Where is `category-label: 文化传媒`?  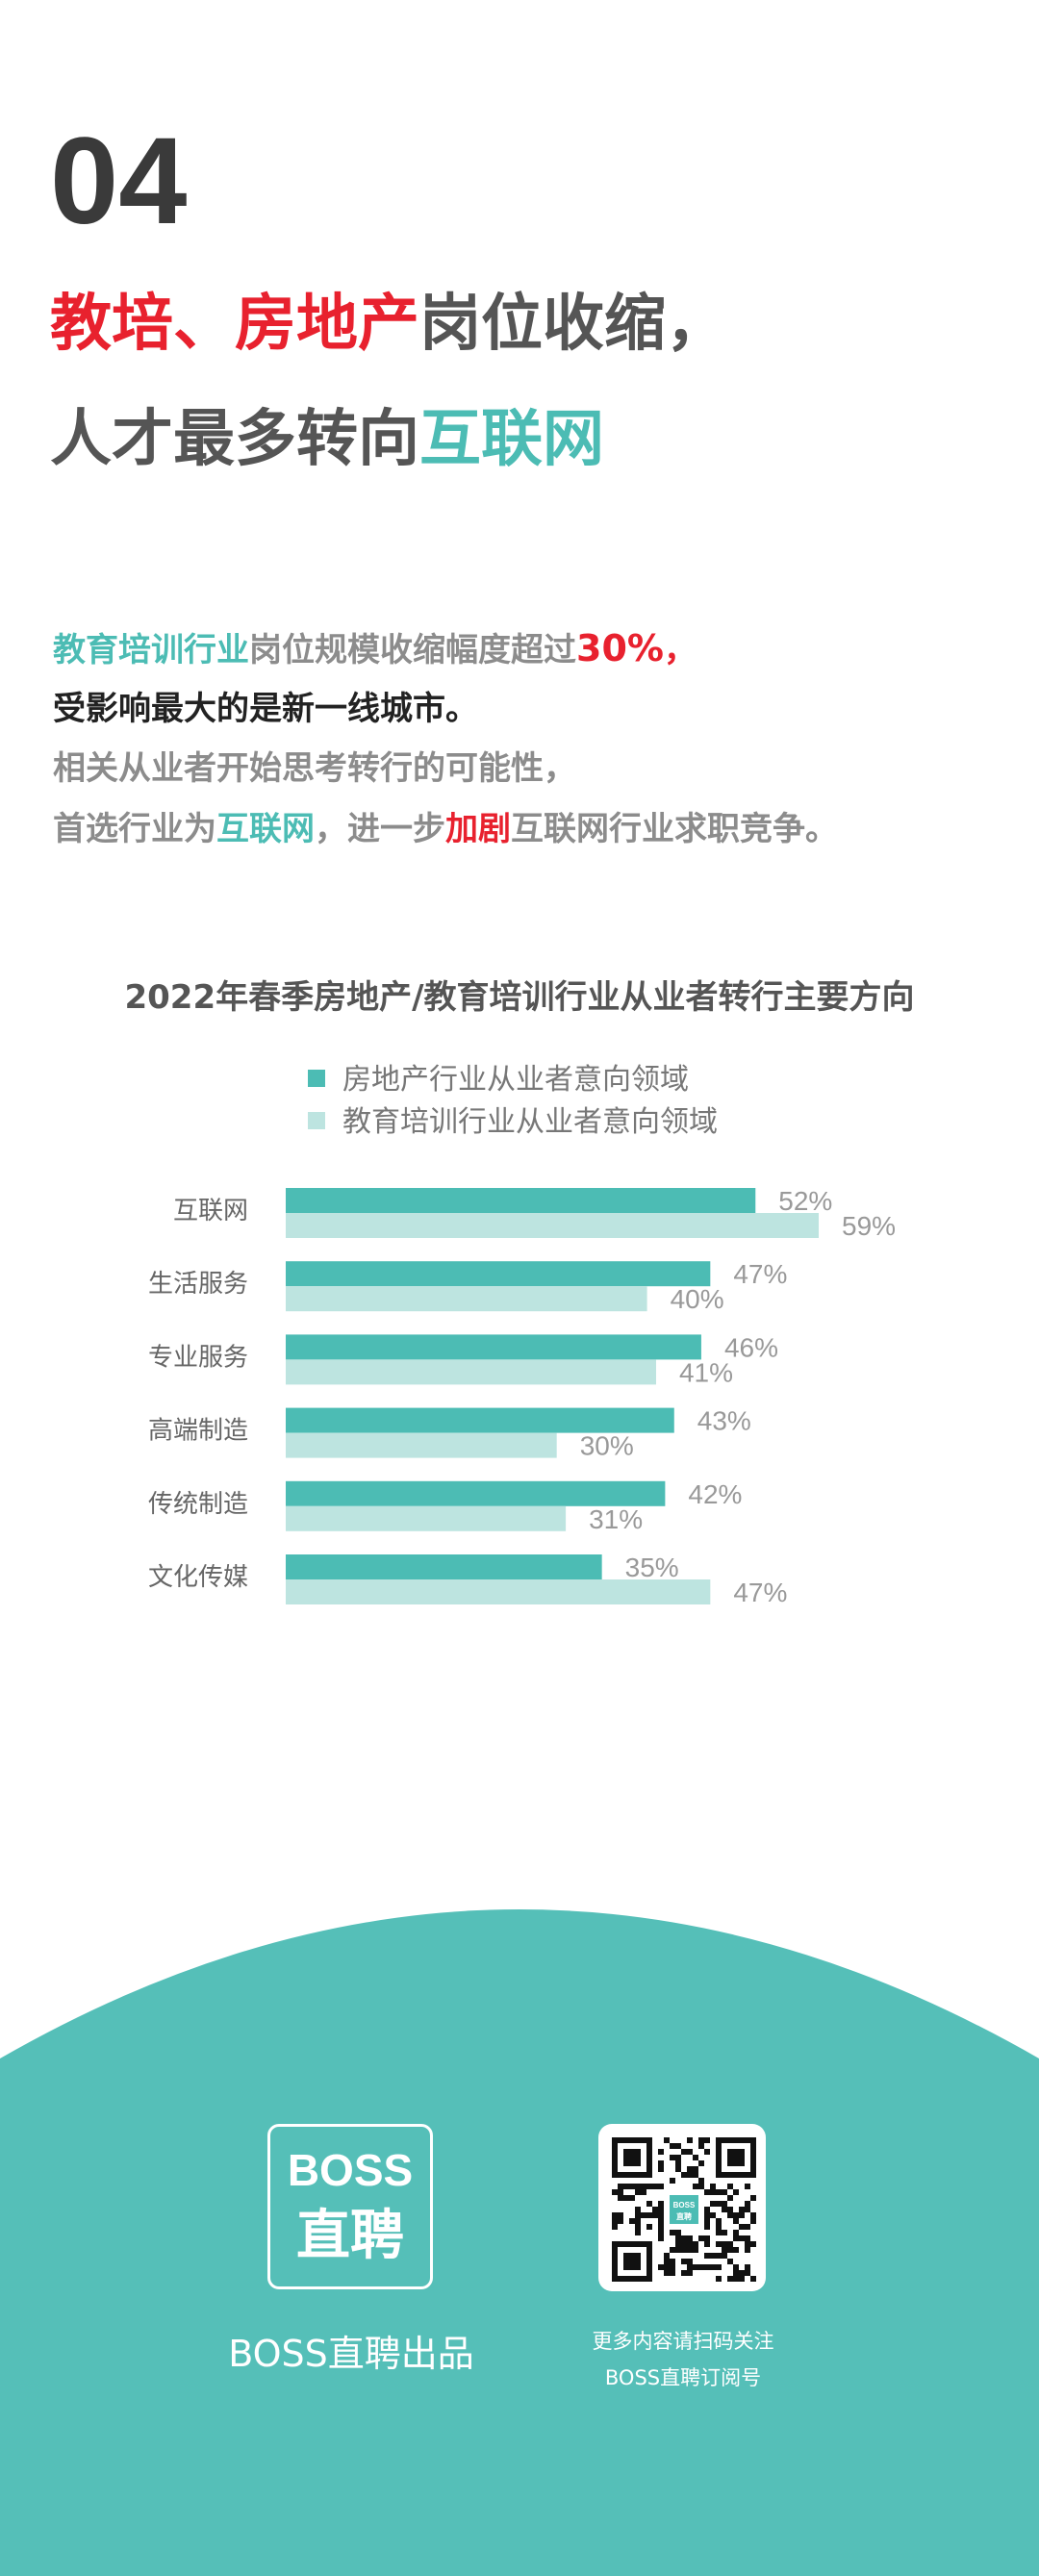
category-label: 文化传媒 is located at coordinates (198, 1577).